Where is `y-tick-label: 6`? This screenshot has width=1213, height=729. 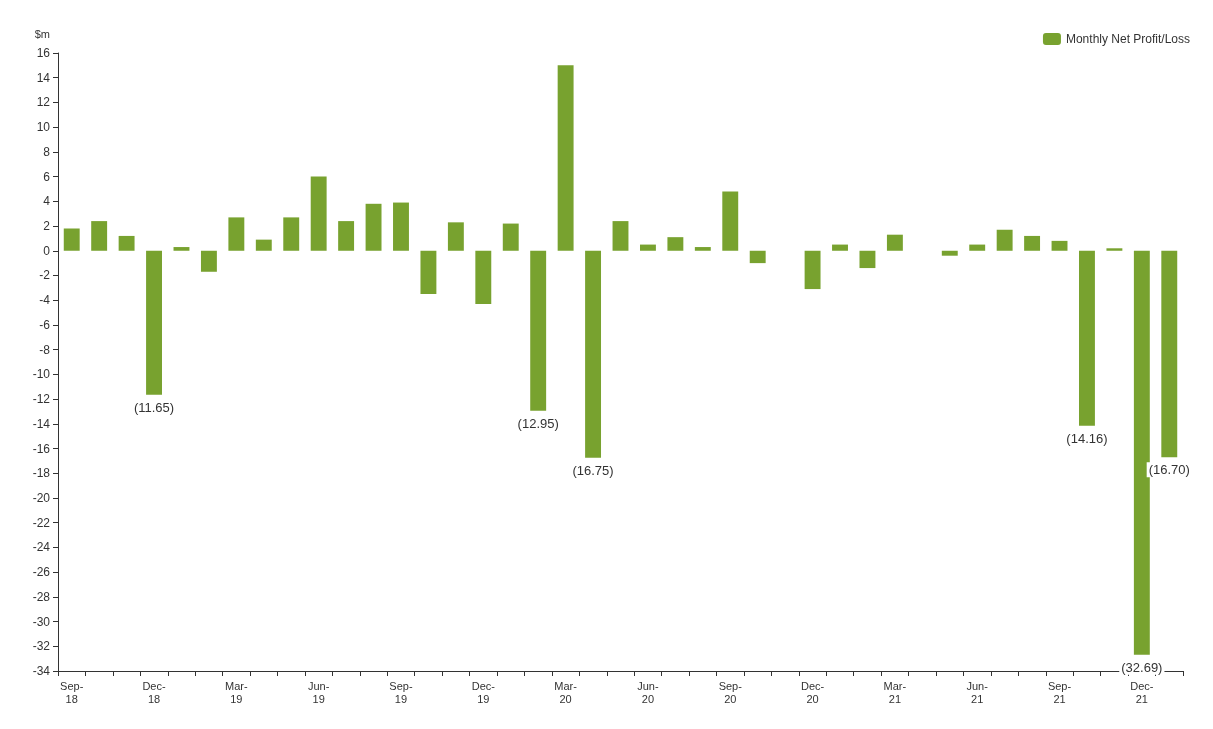 y-tick-label: 6 is located at coordinates (47, 176).